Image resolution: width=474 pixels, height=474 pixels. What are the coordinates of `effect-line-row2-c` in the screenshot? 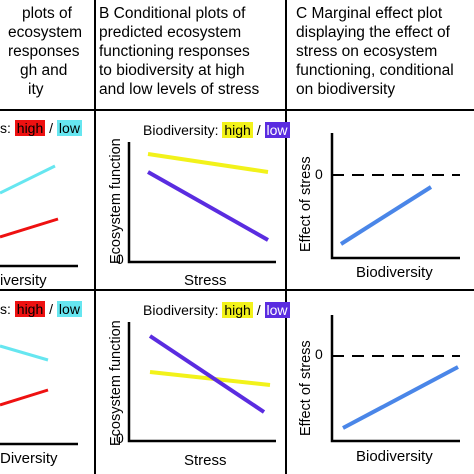 It's located at (400, 397).